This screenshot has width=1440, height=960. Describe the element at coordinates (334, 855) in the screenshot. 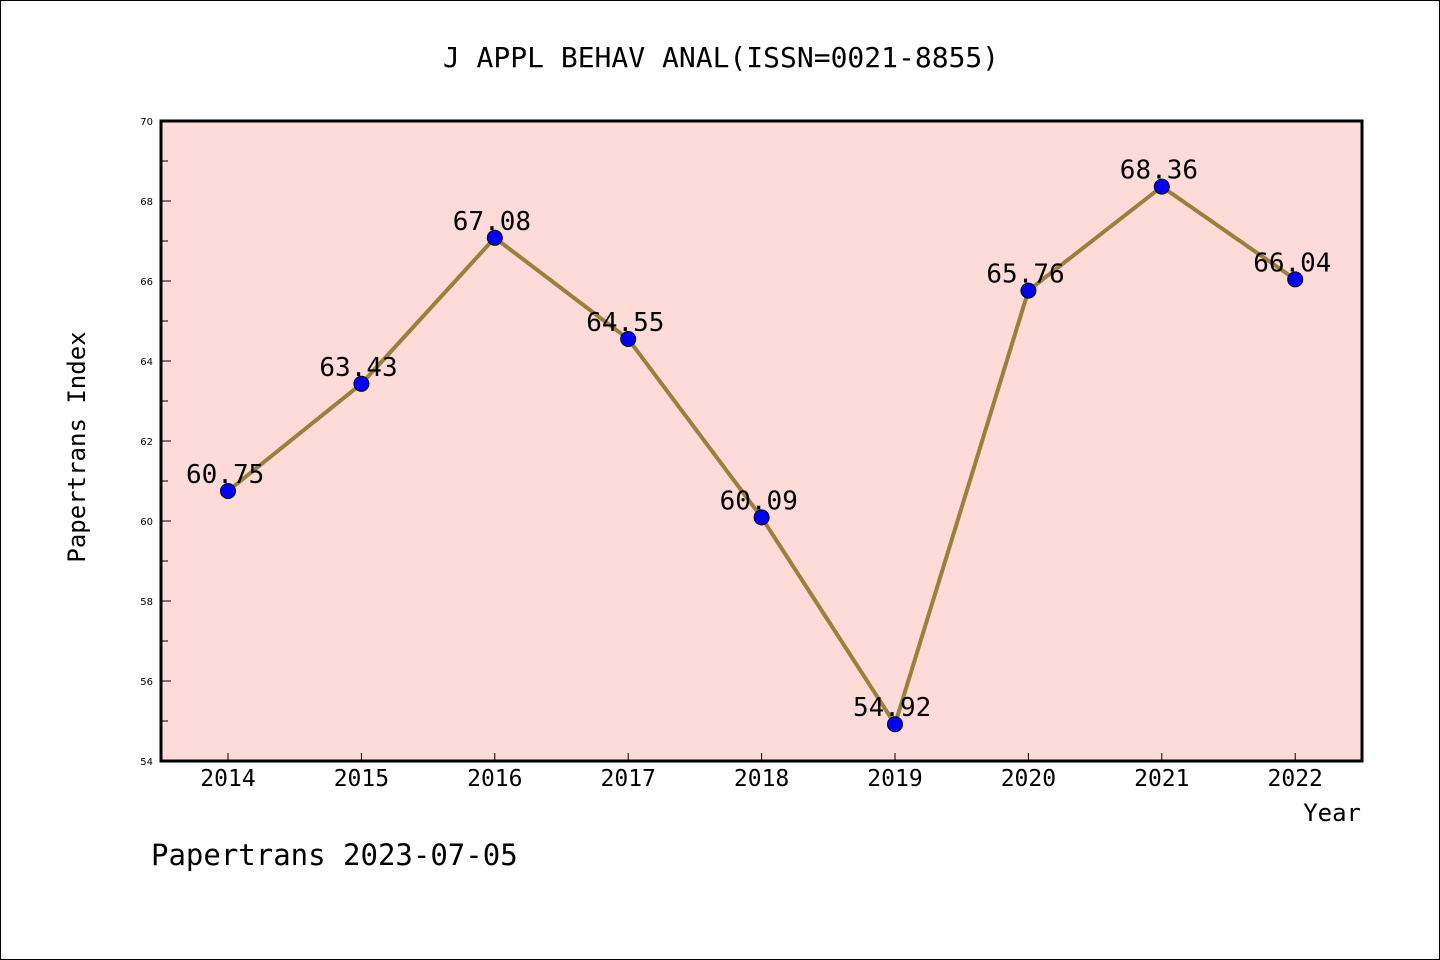

I see `footer-text: Papertrans 2023-07-05` at that location.